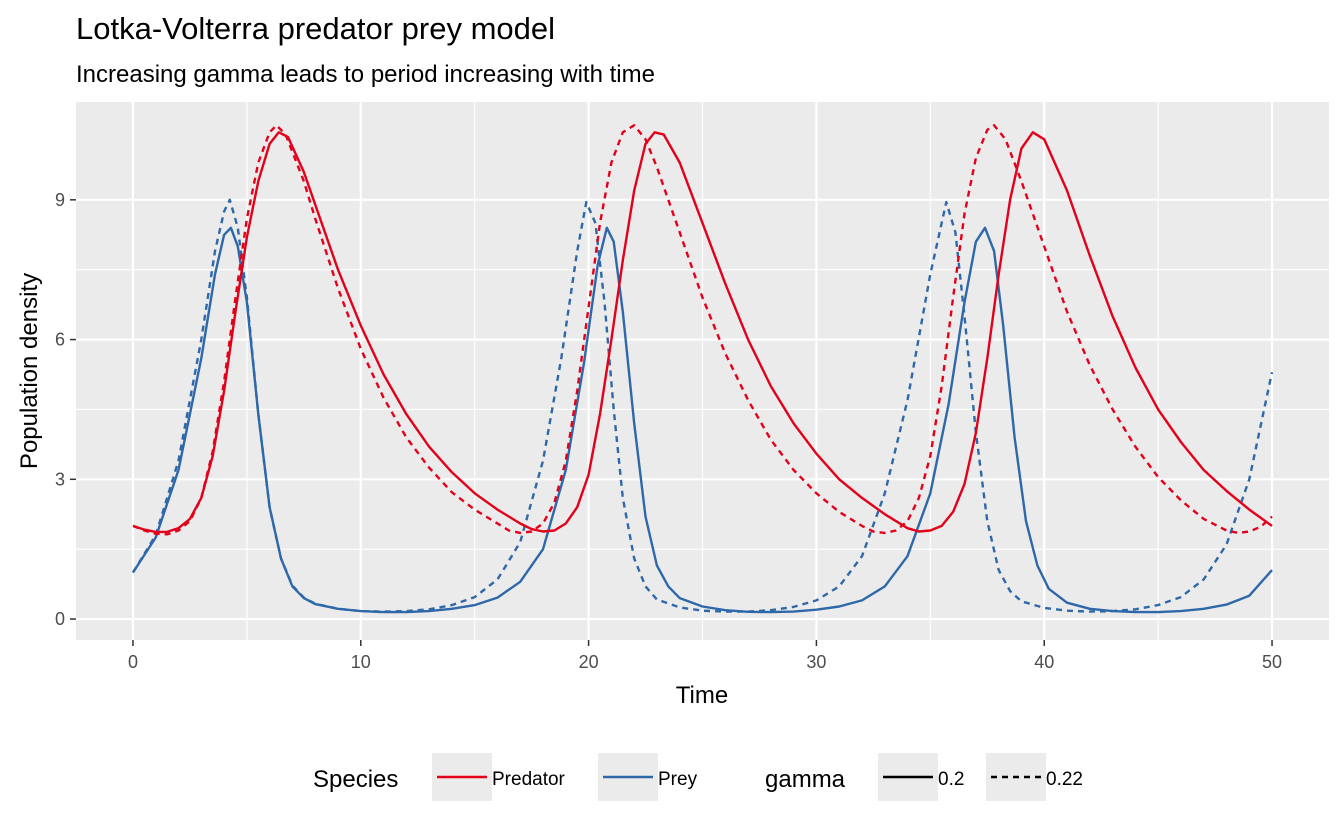  I want to click on legend-label-predator: Predator, so click(529, 779).